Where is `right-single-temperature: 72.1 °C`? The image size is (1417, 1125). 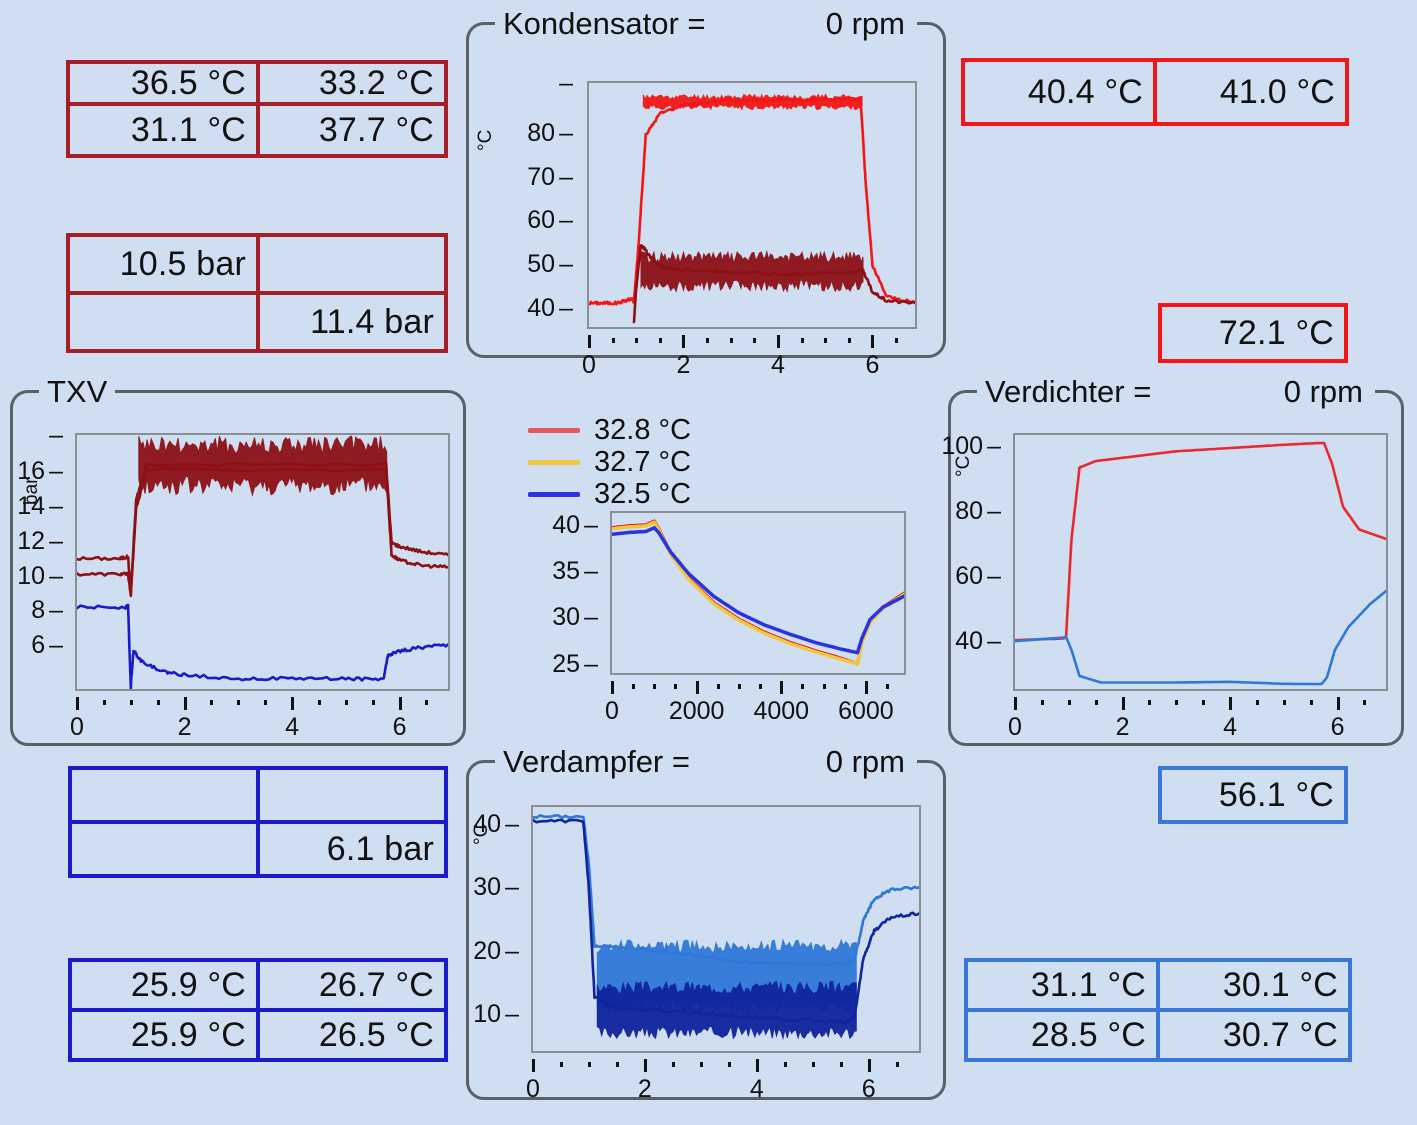 right-single-temperature: 72.1 °C is located at coordinates (1253, 333).